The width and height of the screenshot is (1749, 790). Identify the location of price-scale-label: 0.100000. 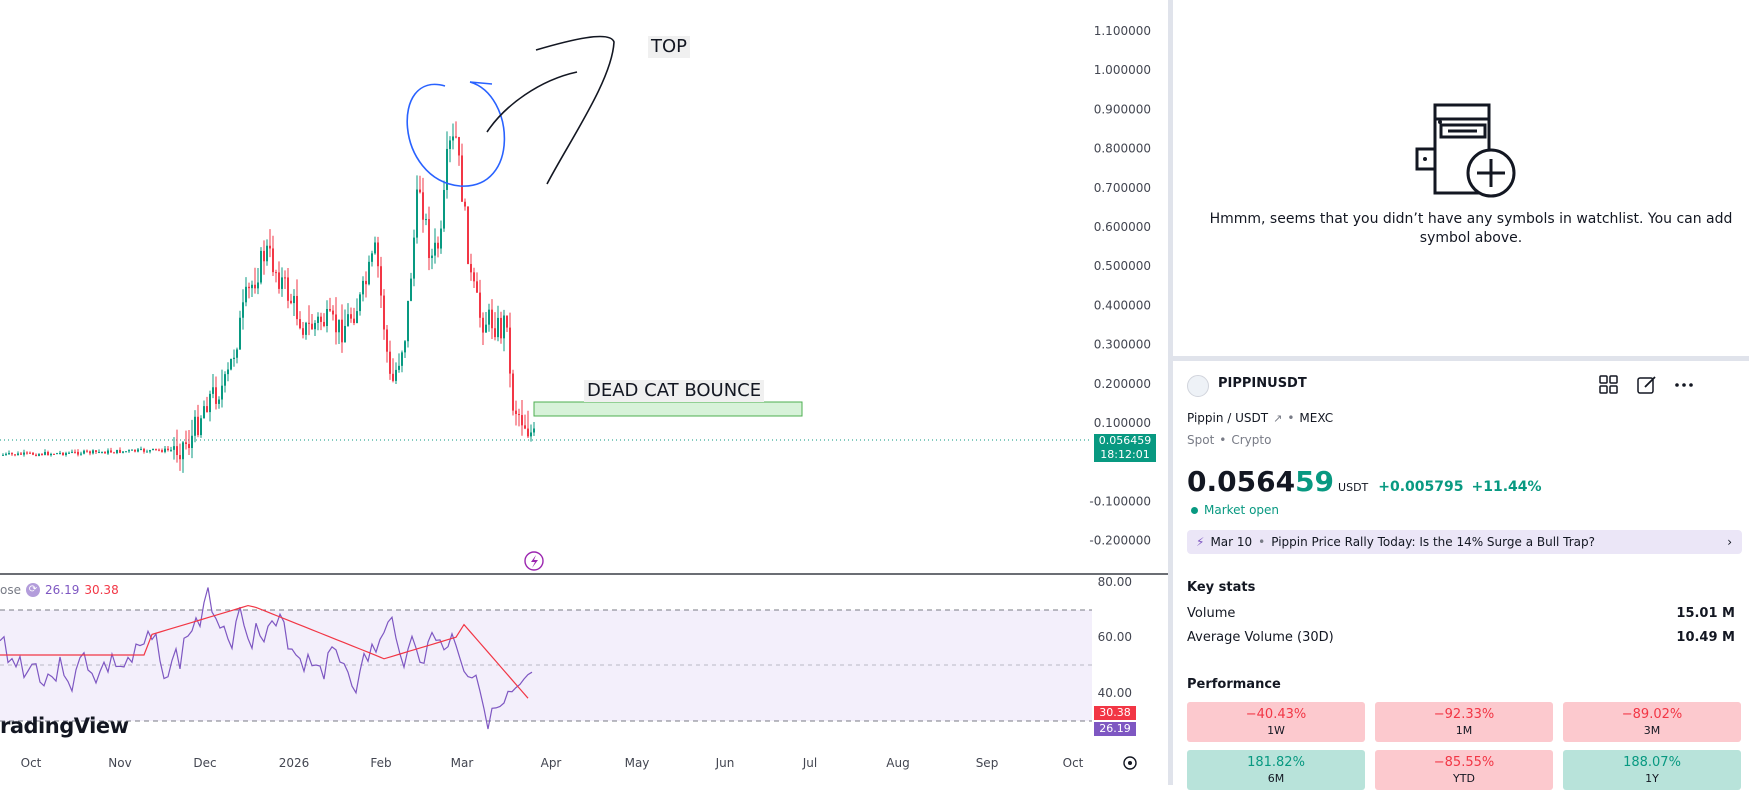
(1122, 423).